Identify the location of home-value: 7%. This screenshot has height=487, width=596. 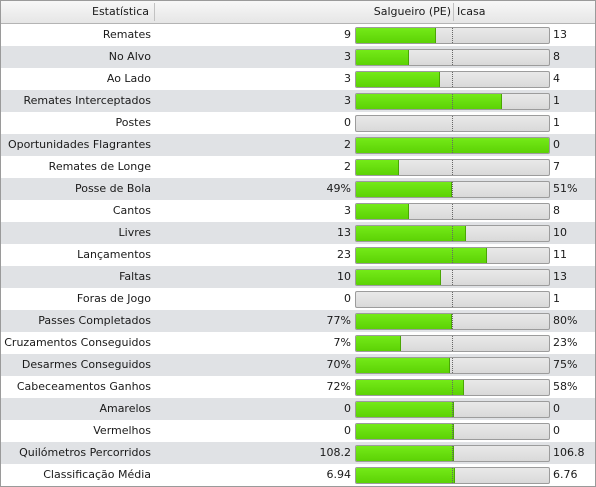
(342, 342).